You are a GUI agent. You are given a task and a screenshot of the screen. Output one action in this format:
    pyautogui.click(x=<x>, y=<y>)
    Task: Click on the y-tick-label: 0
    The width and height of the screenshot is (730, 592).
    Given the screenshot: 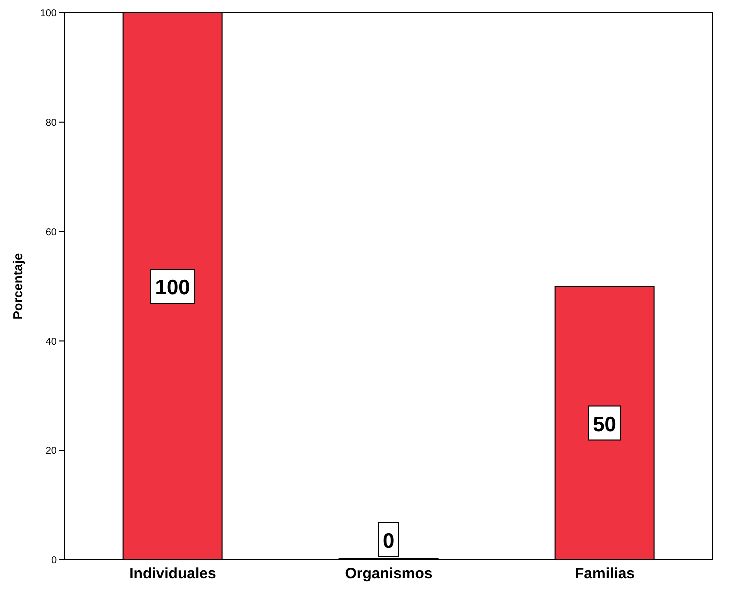 What is the action you would take?
    pyautogui.click(x=54, y=561)
    